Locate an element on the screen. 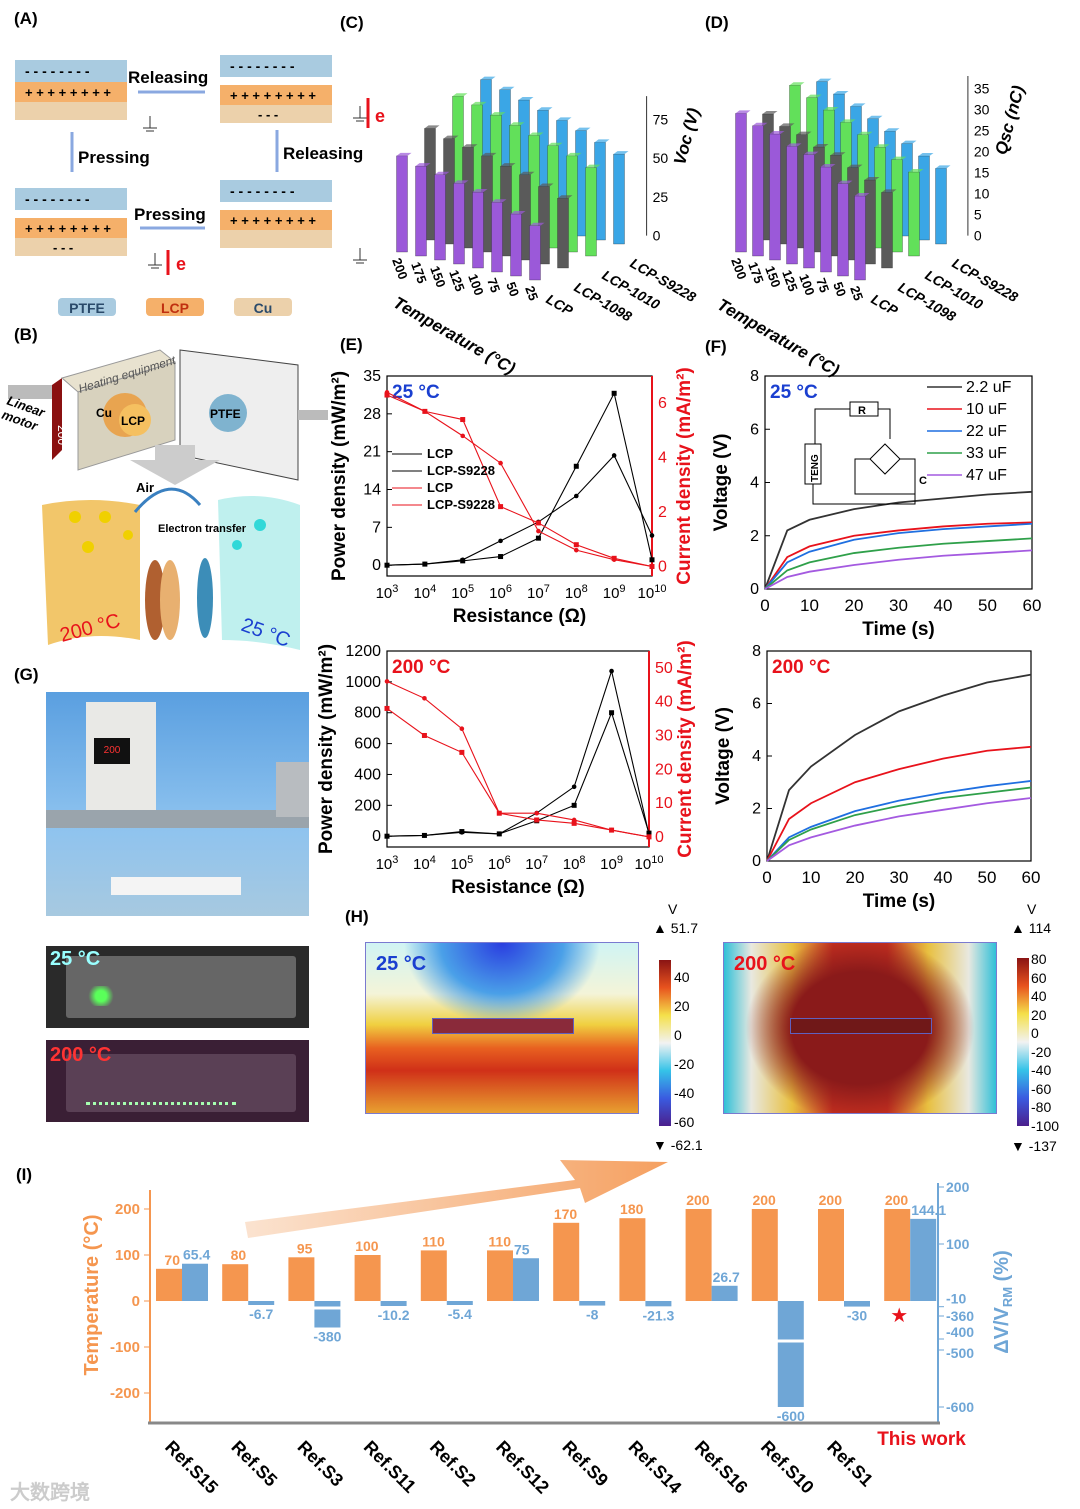  y-tick: 2 is located at coordinates (754, 536).